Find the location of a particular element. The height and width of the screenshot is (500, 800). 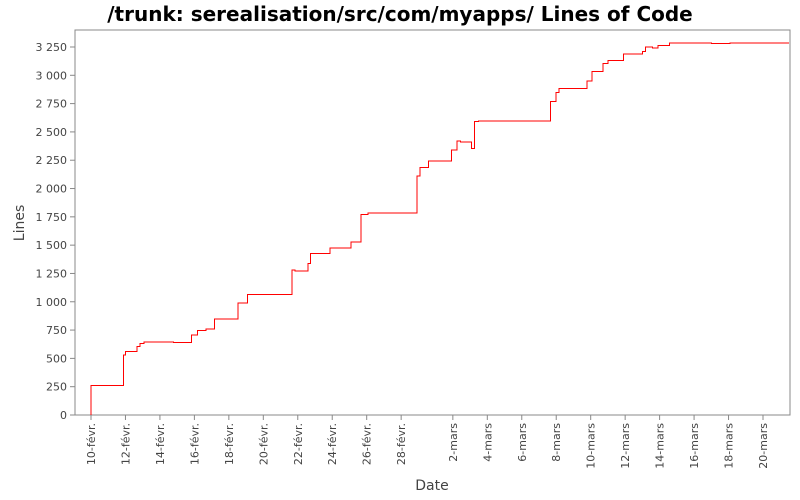

y-tick-label: 2 750 is located at coordinates (52, 104).